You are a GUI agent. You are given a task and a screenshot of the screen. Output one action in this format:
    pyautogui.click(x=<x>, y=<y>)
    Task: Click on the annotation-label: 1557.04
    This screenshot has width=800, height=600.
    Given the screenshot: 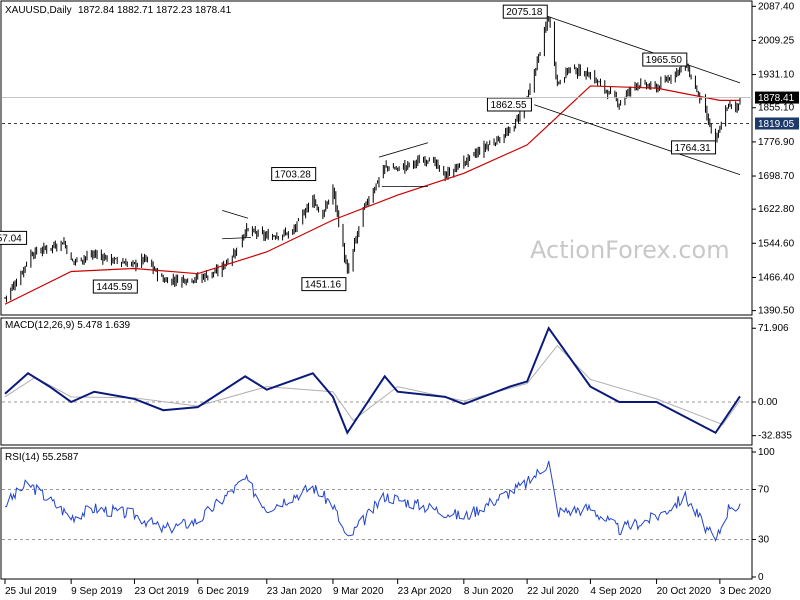 What is the action you would take?
    pyautogui.click(x=11, y=238)
    